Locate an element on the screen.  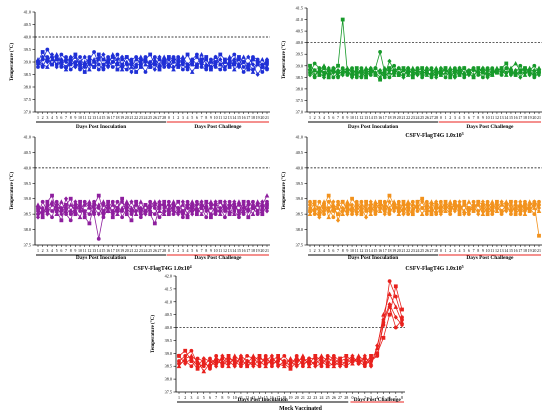
x-tick-label: 17 is located at coordinates (385, 117).